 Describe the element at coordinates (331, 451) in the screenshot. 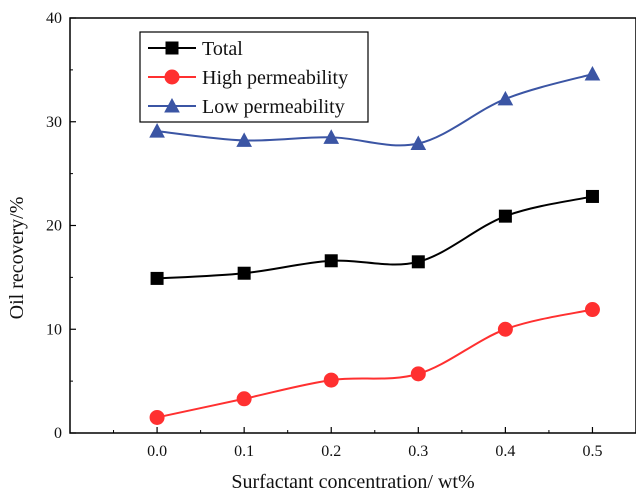

I see `x-tick-label: 0.2` at that location.